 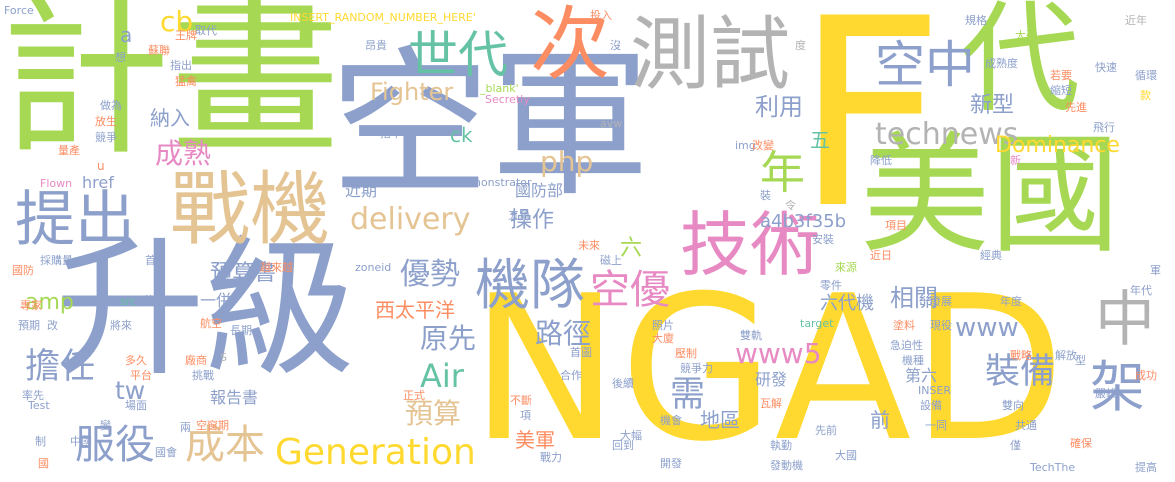 What do you see at coordinates (781, 445) in the screenshot?
I see `word: 執勤` at bounding box center [781, 445].